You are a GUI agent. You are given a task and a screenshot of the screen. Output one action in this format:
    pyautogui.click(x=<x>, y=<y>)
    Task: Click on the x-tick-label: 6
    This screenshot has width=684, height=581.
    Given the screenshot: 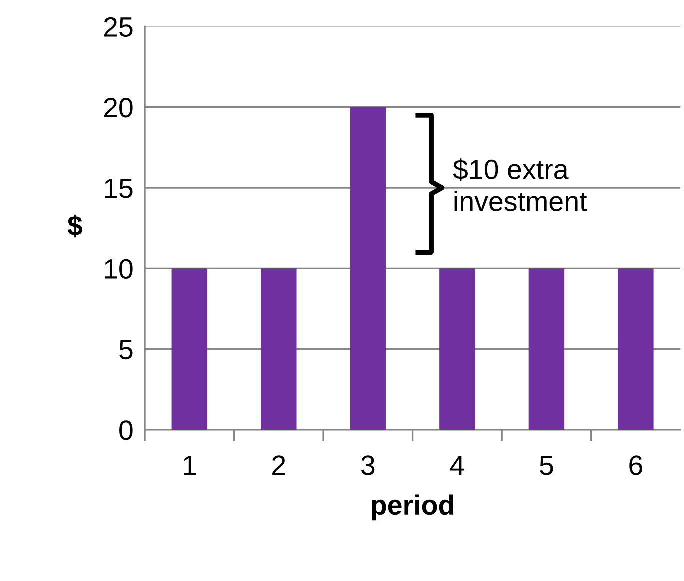 What is the action you would take?
    pyautogui.click(x=636, y=466)
    